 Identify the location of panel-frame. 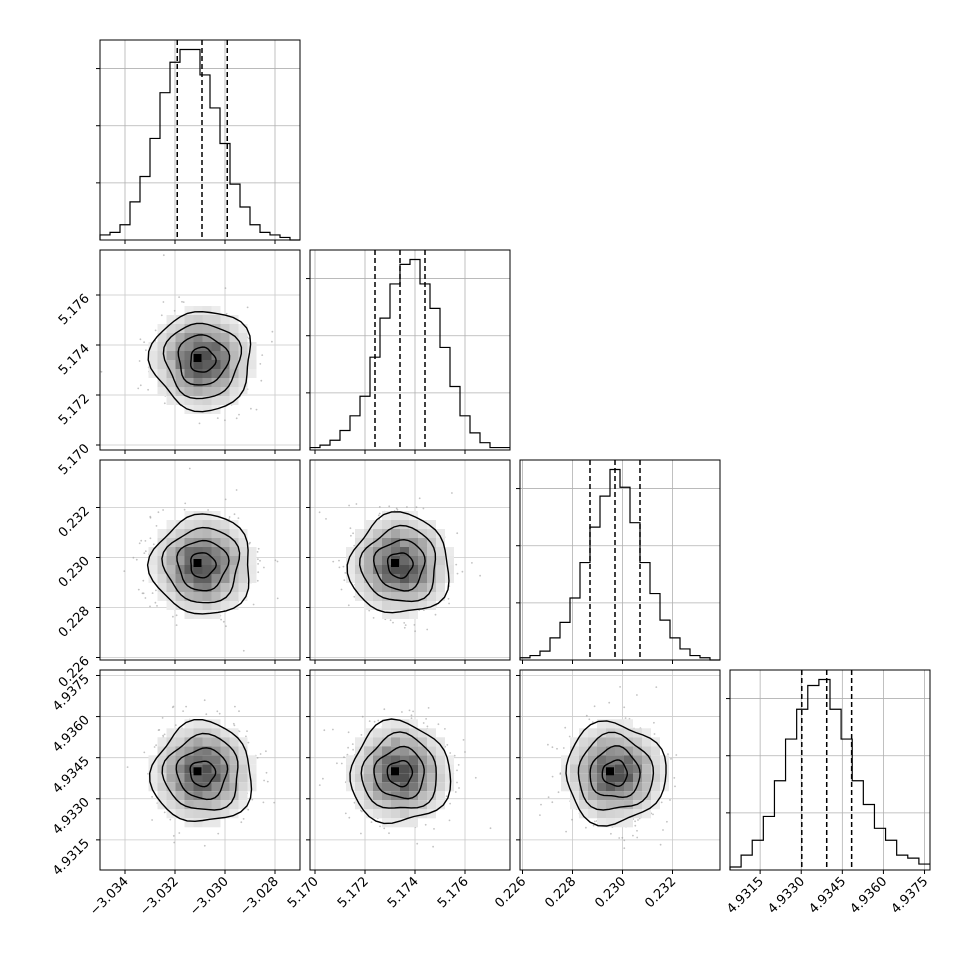
(410, 770).